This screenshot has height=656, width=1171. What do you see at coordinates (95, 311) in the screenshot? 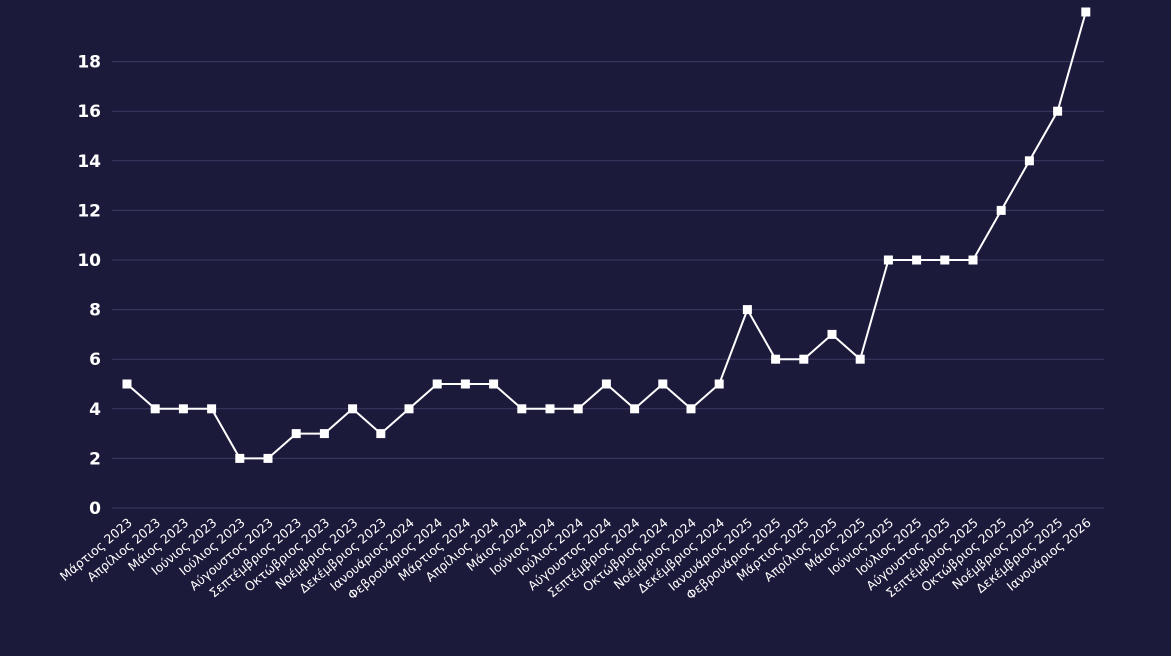
I see `y-tick-label: 8` at bounding box center [95, 311].